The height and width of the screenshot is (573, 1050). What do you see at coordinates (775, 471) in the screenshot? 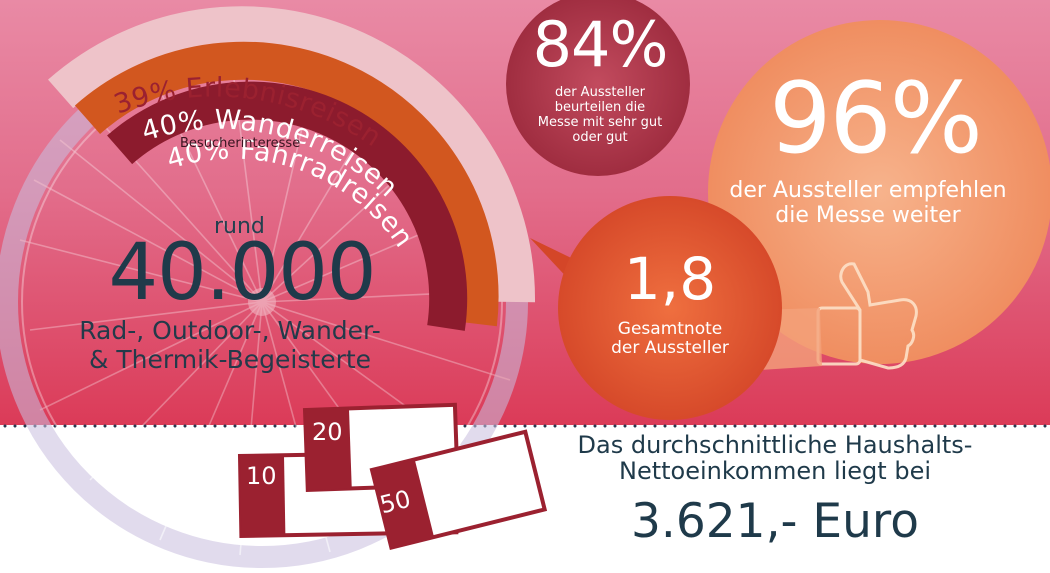
I see `income-line2: Nettoeinkommen liegt bei` at bounding box center [775, 471].